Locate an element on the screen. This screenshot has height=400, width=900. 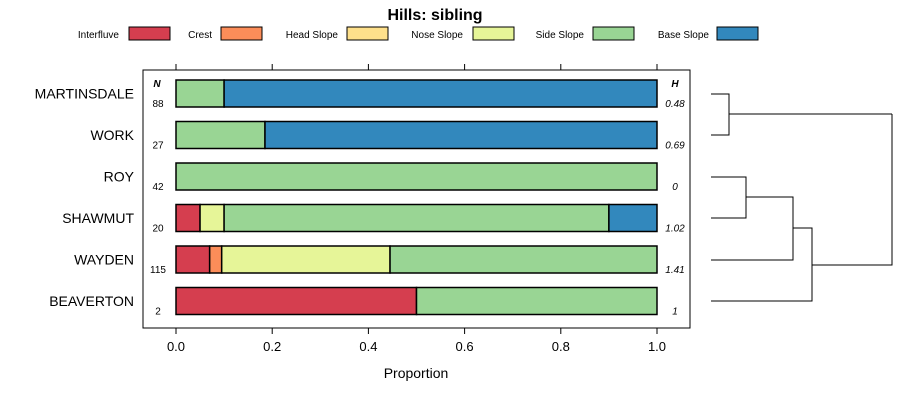
h-value: 1.41 is located at coordinates (674, 270).